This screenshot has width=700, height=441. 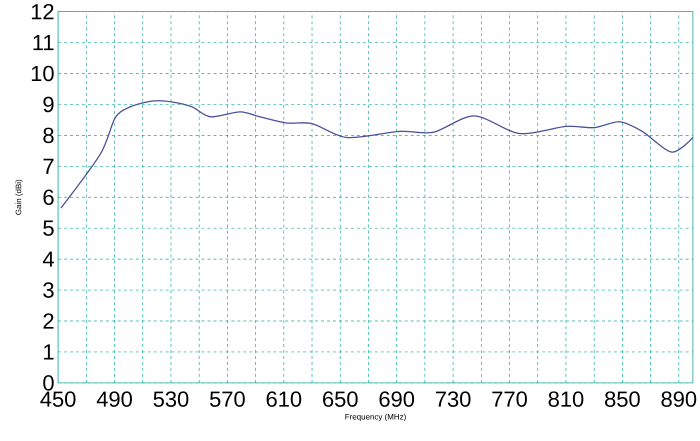 I want to click on y-tick-label: 12, so click(x=43, y=12).